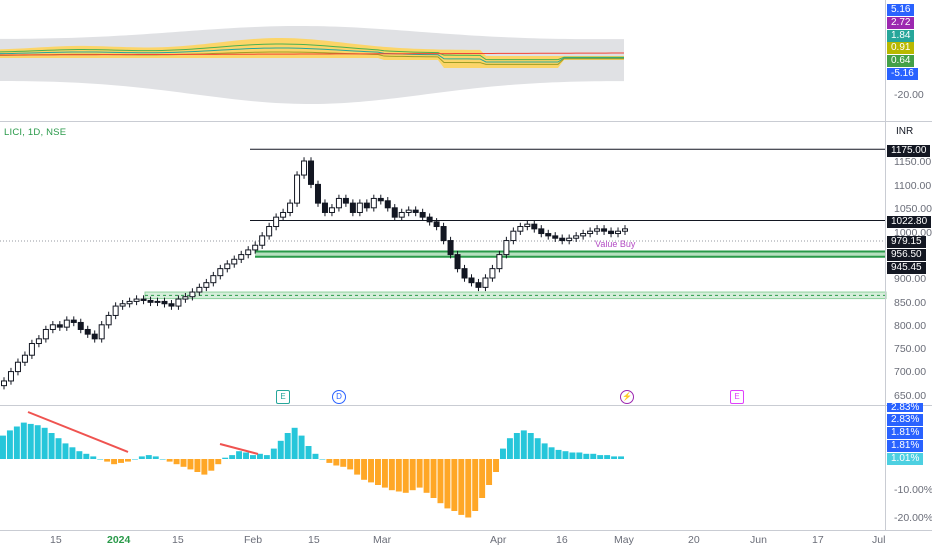 Image resolution: width=932 pixels, height=550 pixels. I want to click on time-label: Apr, so click(498, 540).